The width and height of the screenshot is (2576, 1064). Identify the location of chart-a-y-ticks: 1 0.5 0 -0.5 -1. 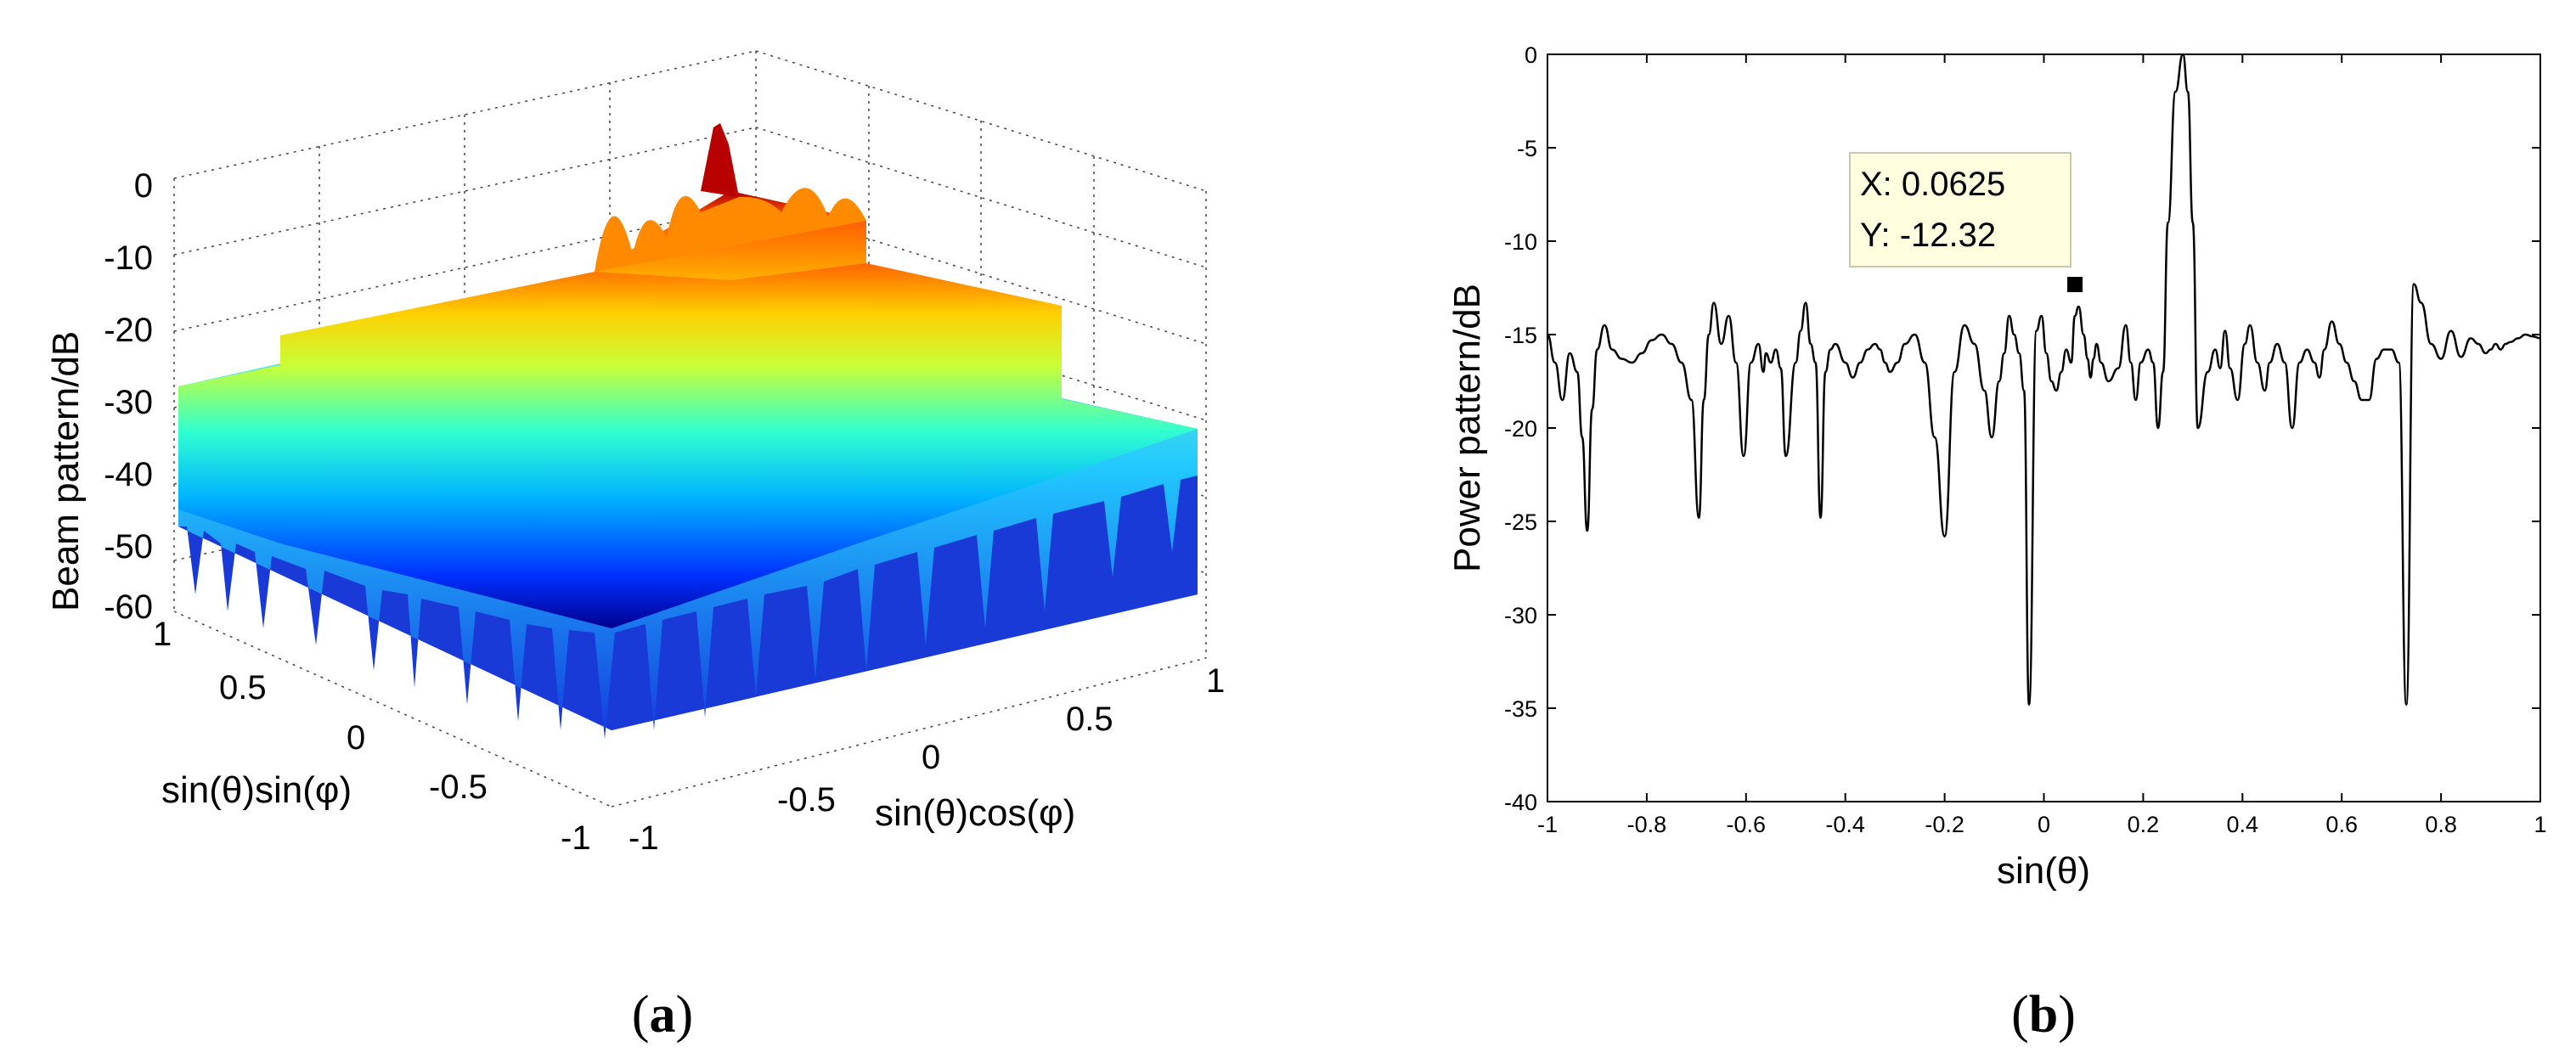
(372, 736).